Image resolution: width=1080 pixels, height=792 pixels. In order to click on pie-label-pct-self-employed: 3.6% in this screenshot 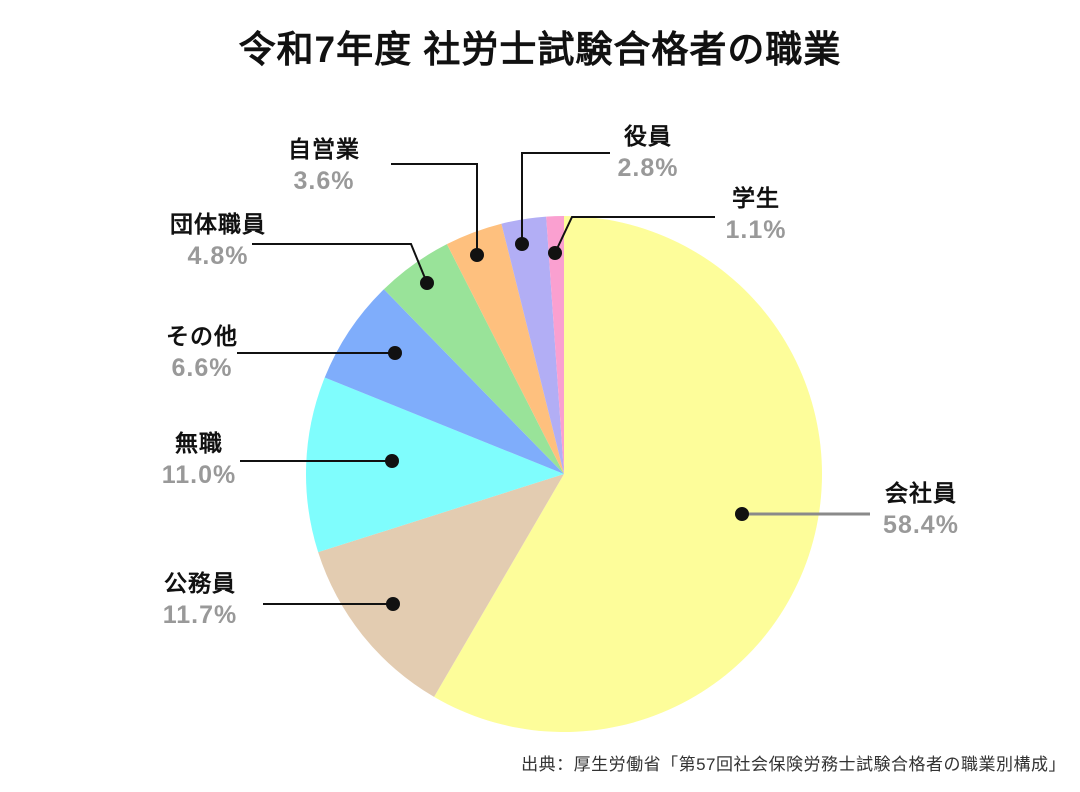, I will do `click(324, 181)`.